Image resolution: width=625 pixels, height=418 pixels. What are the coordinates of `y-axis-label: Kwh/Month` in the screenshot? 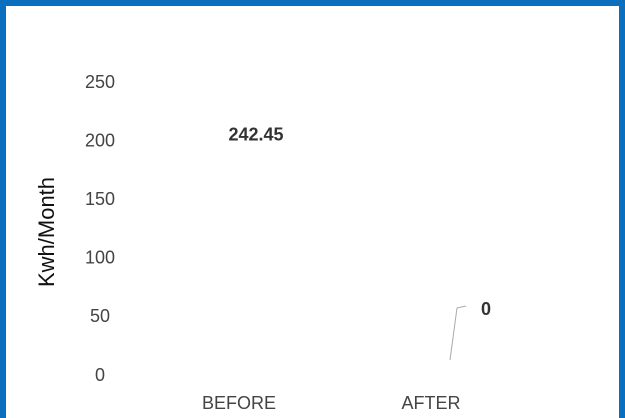 It's located at (46, 232).